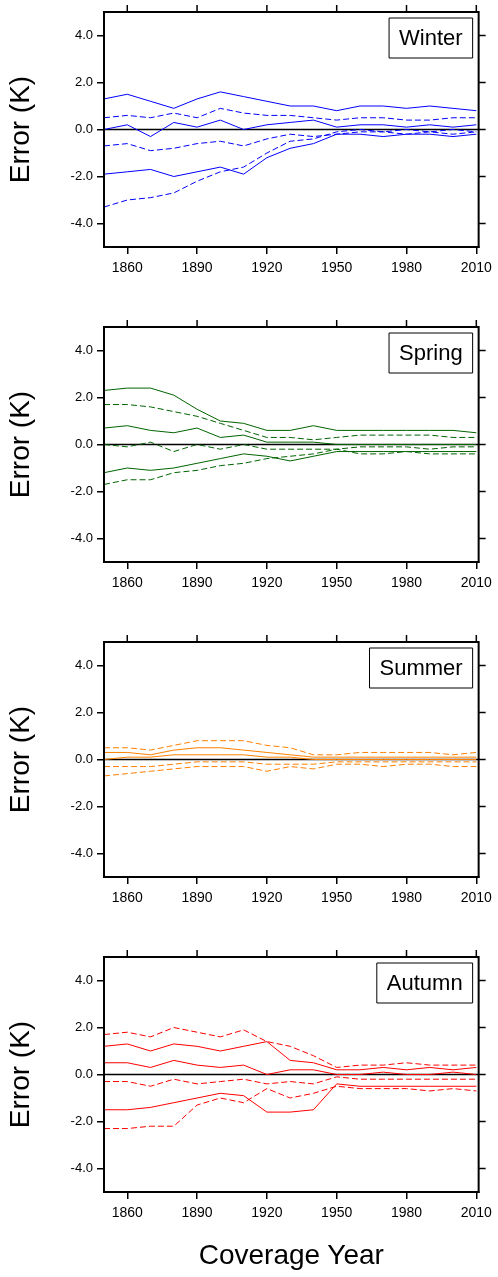  What do you see at coordinates (291, 1254) in the screenshot?
I see `x-axis-title: Coverage Year` at bounding box center [291, 1254].